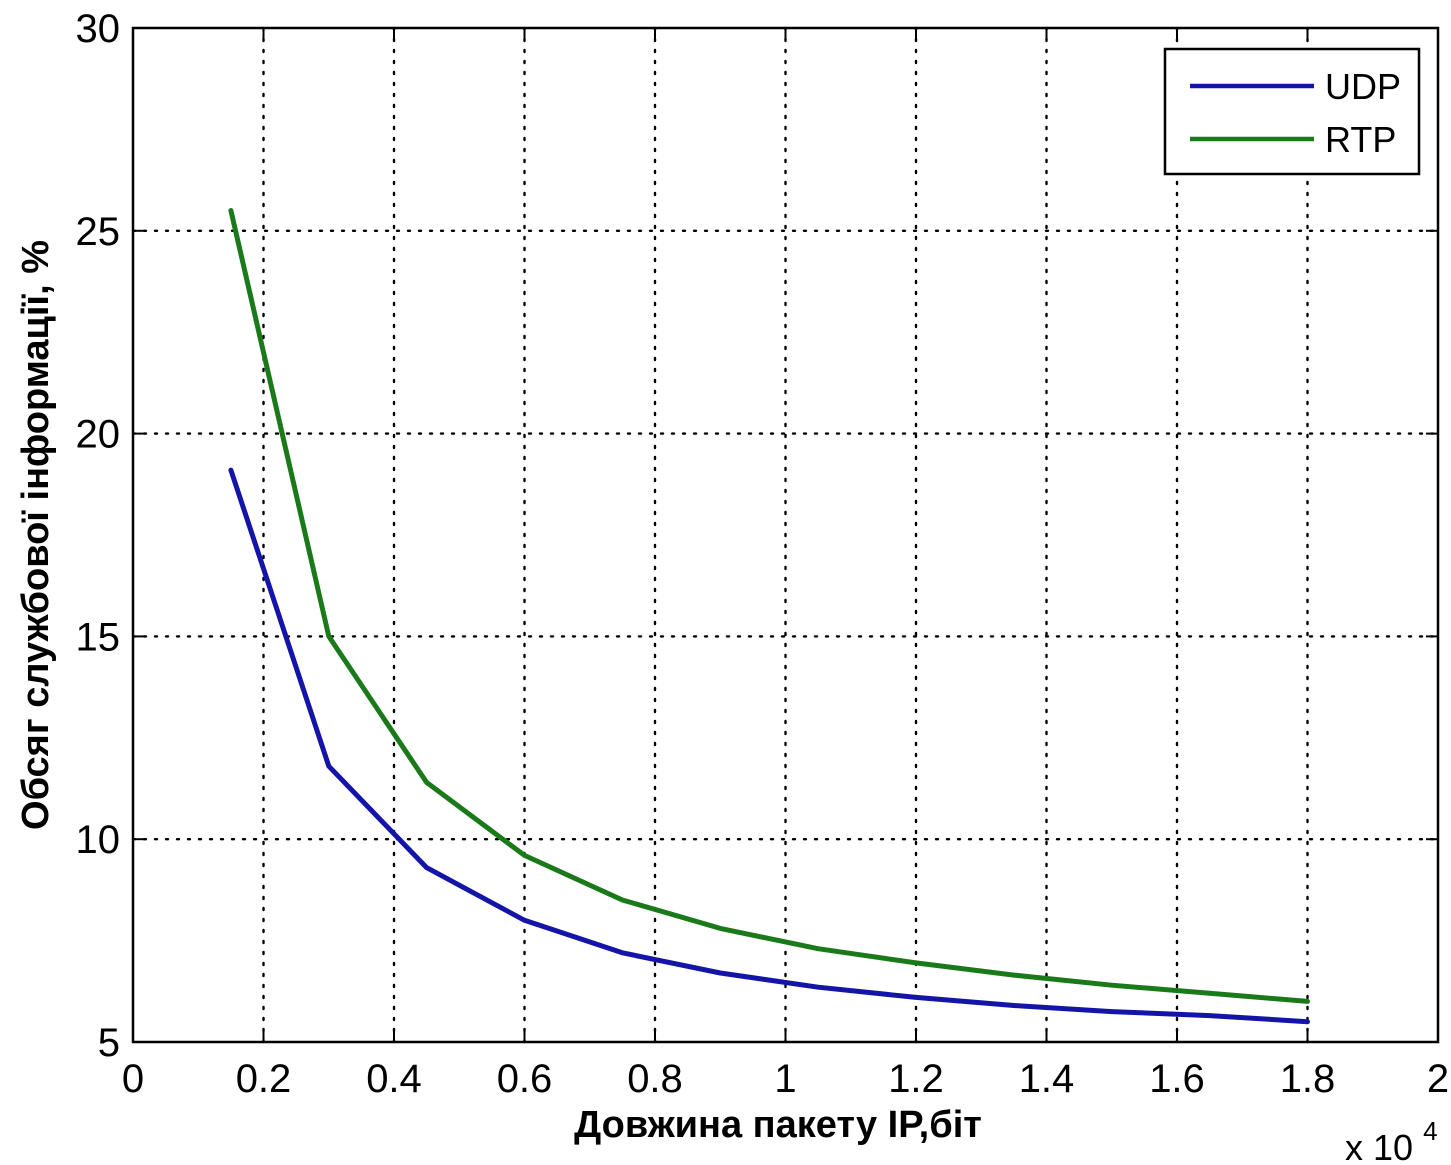 The width and height of the screenshot is (1451, 1165). What do you see at coordinates (916, 1079) in the screenshot?
I see `x-tick-label: 1.2` at bounding box center [916, 1079].